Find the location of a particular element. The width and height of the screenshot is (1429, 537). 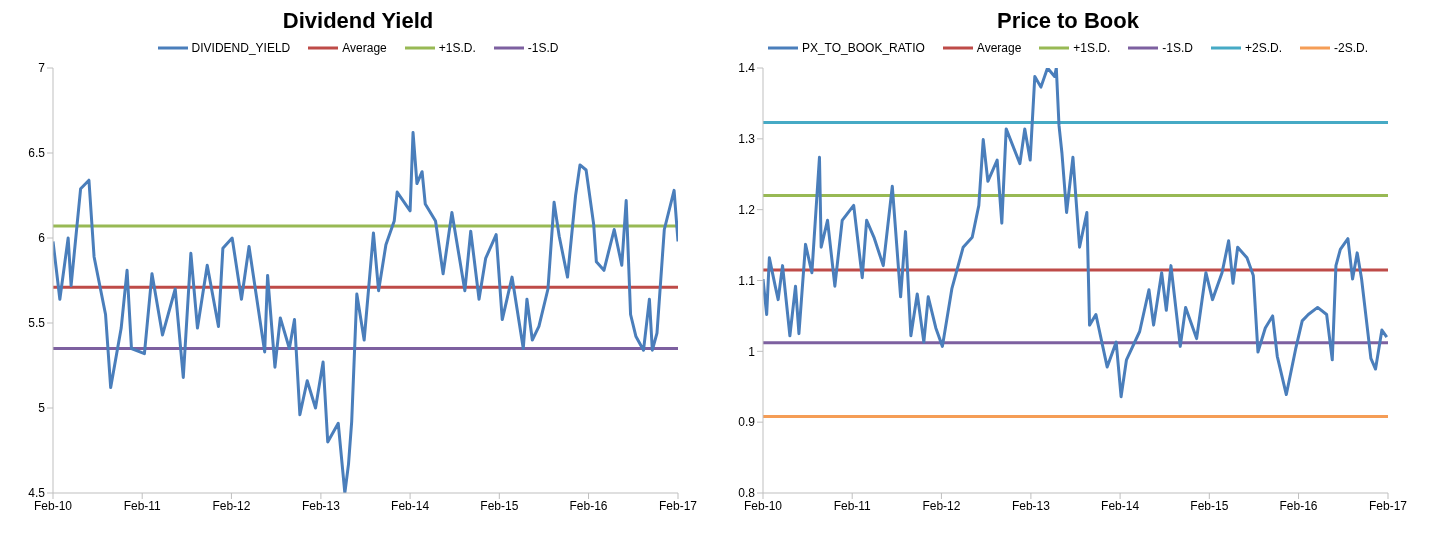

legend-label: +2S.D. is located at coordinates (1264, 48).